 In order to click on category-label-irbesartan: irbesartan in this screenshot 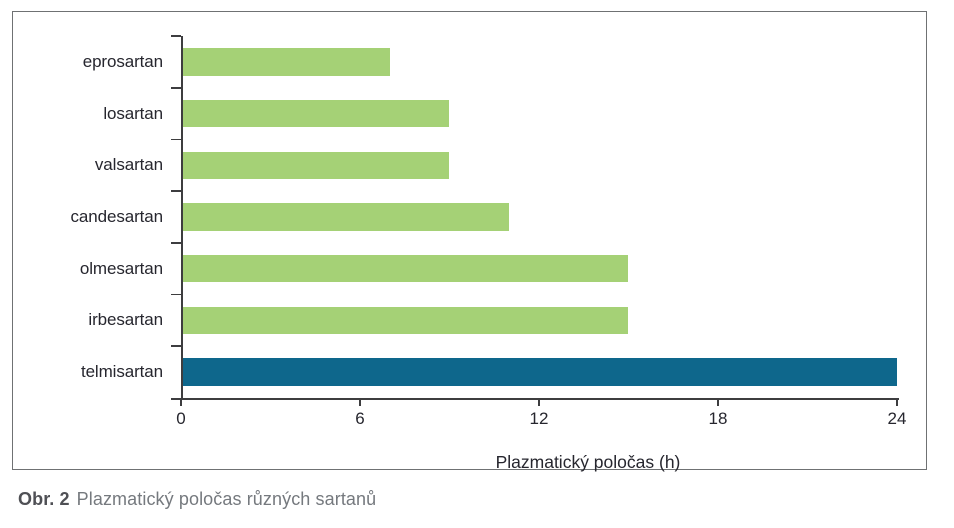, I will do `click(125, 320)`.